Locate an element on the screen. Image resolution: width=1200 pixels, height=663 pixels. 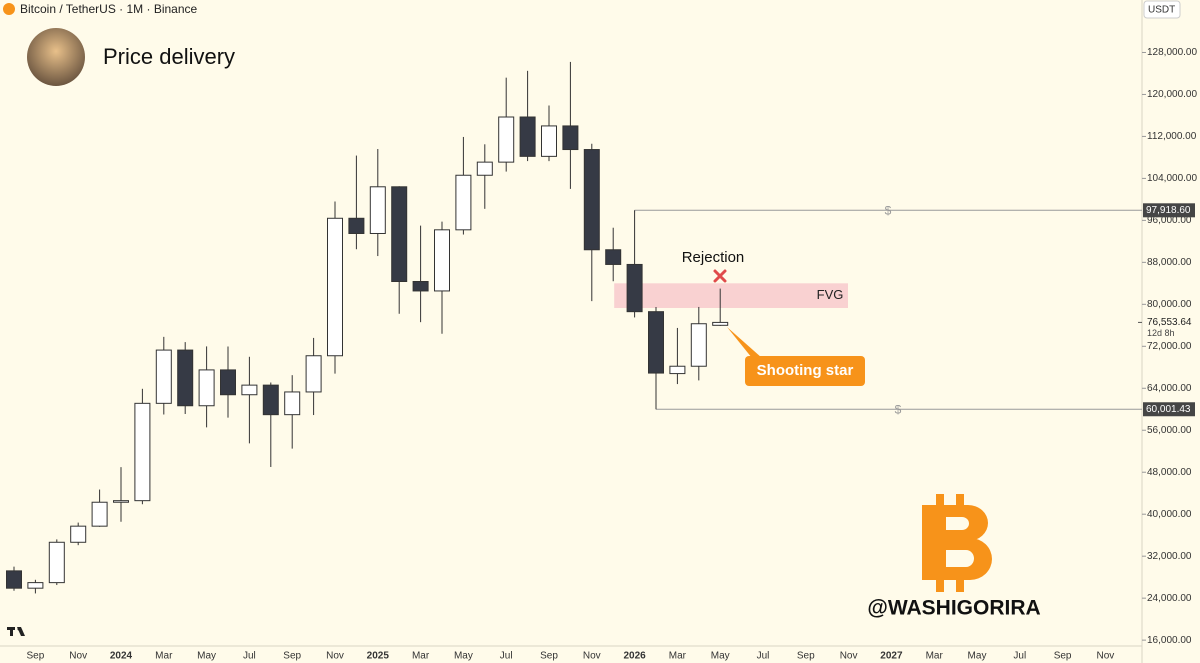
y-tick-label: 104,000.00 is located at coordinates (1172, 178).